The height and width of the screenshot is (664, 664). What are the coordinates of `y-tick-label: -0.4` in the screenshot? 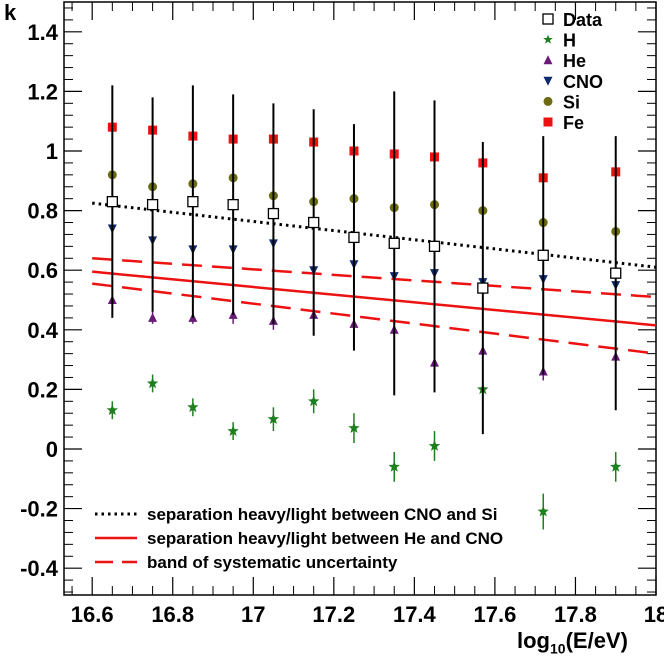 It's located at (39, 568).